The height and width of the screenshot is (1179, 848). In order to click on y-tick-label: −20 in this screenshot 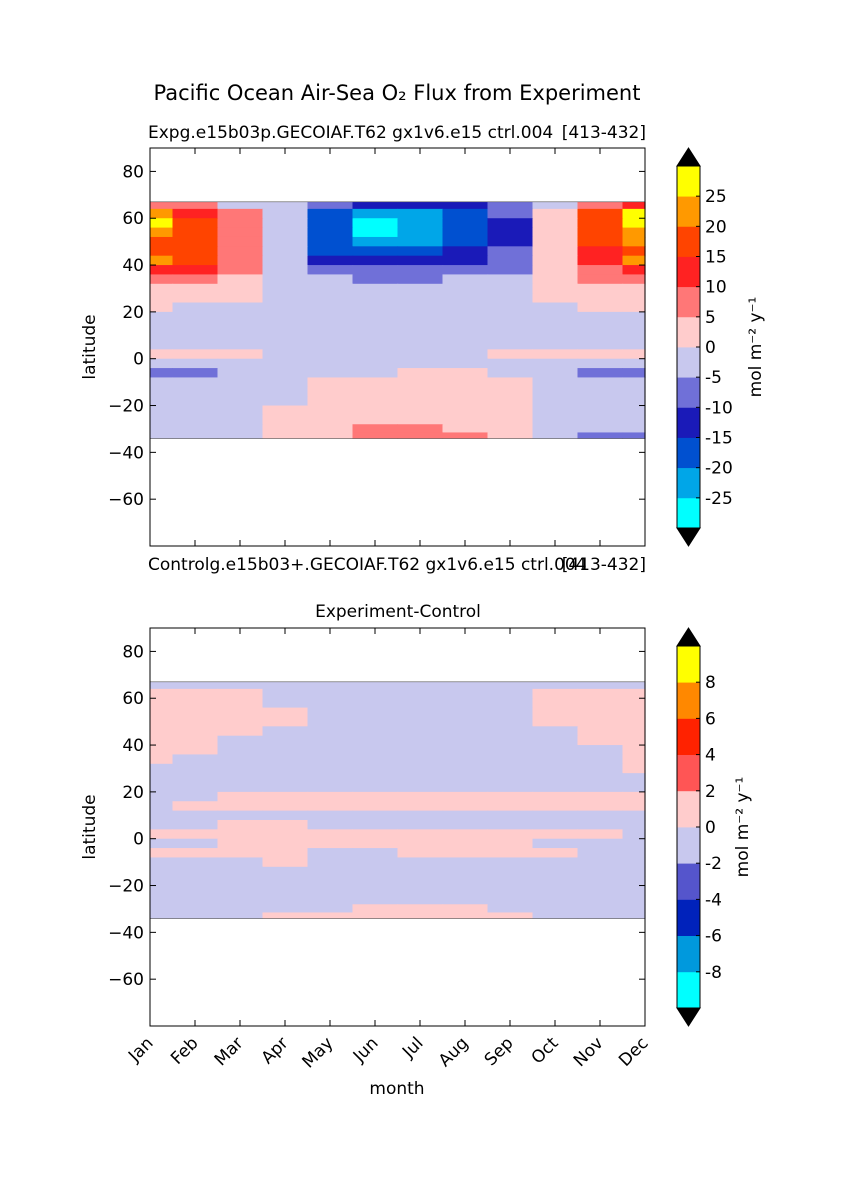, I will do `click(126, 407)`.